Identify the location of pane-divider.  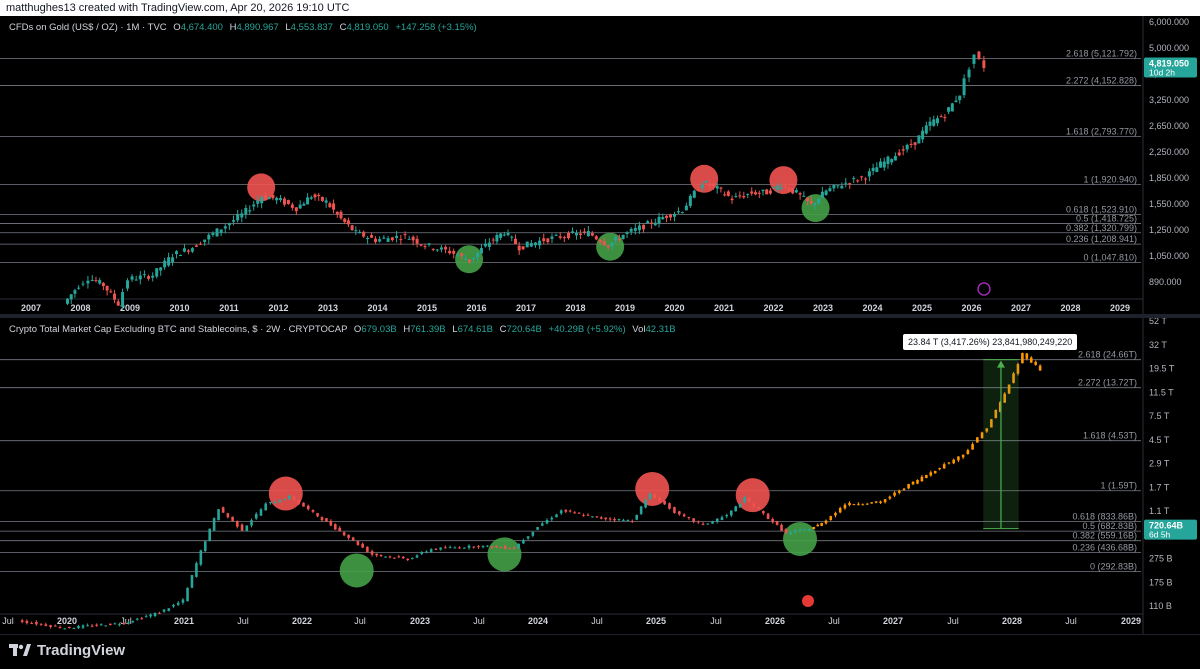
(600, 316).